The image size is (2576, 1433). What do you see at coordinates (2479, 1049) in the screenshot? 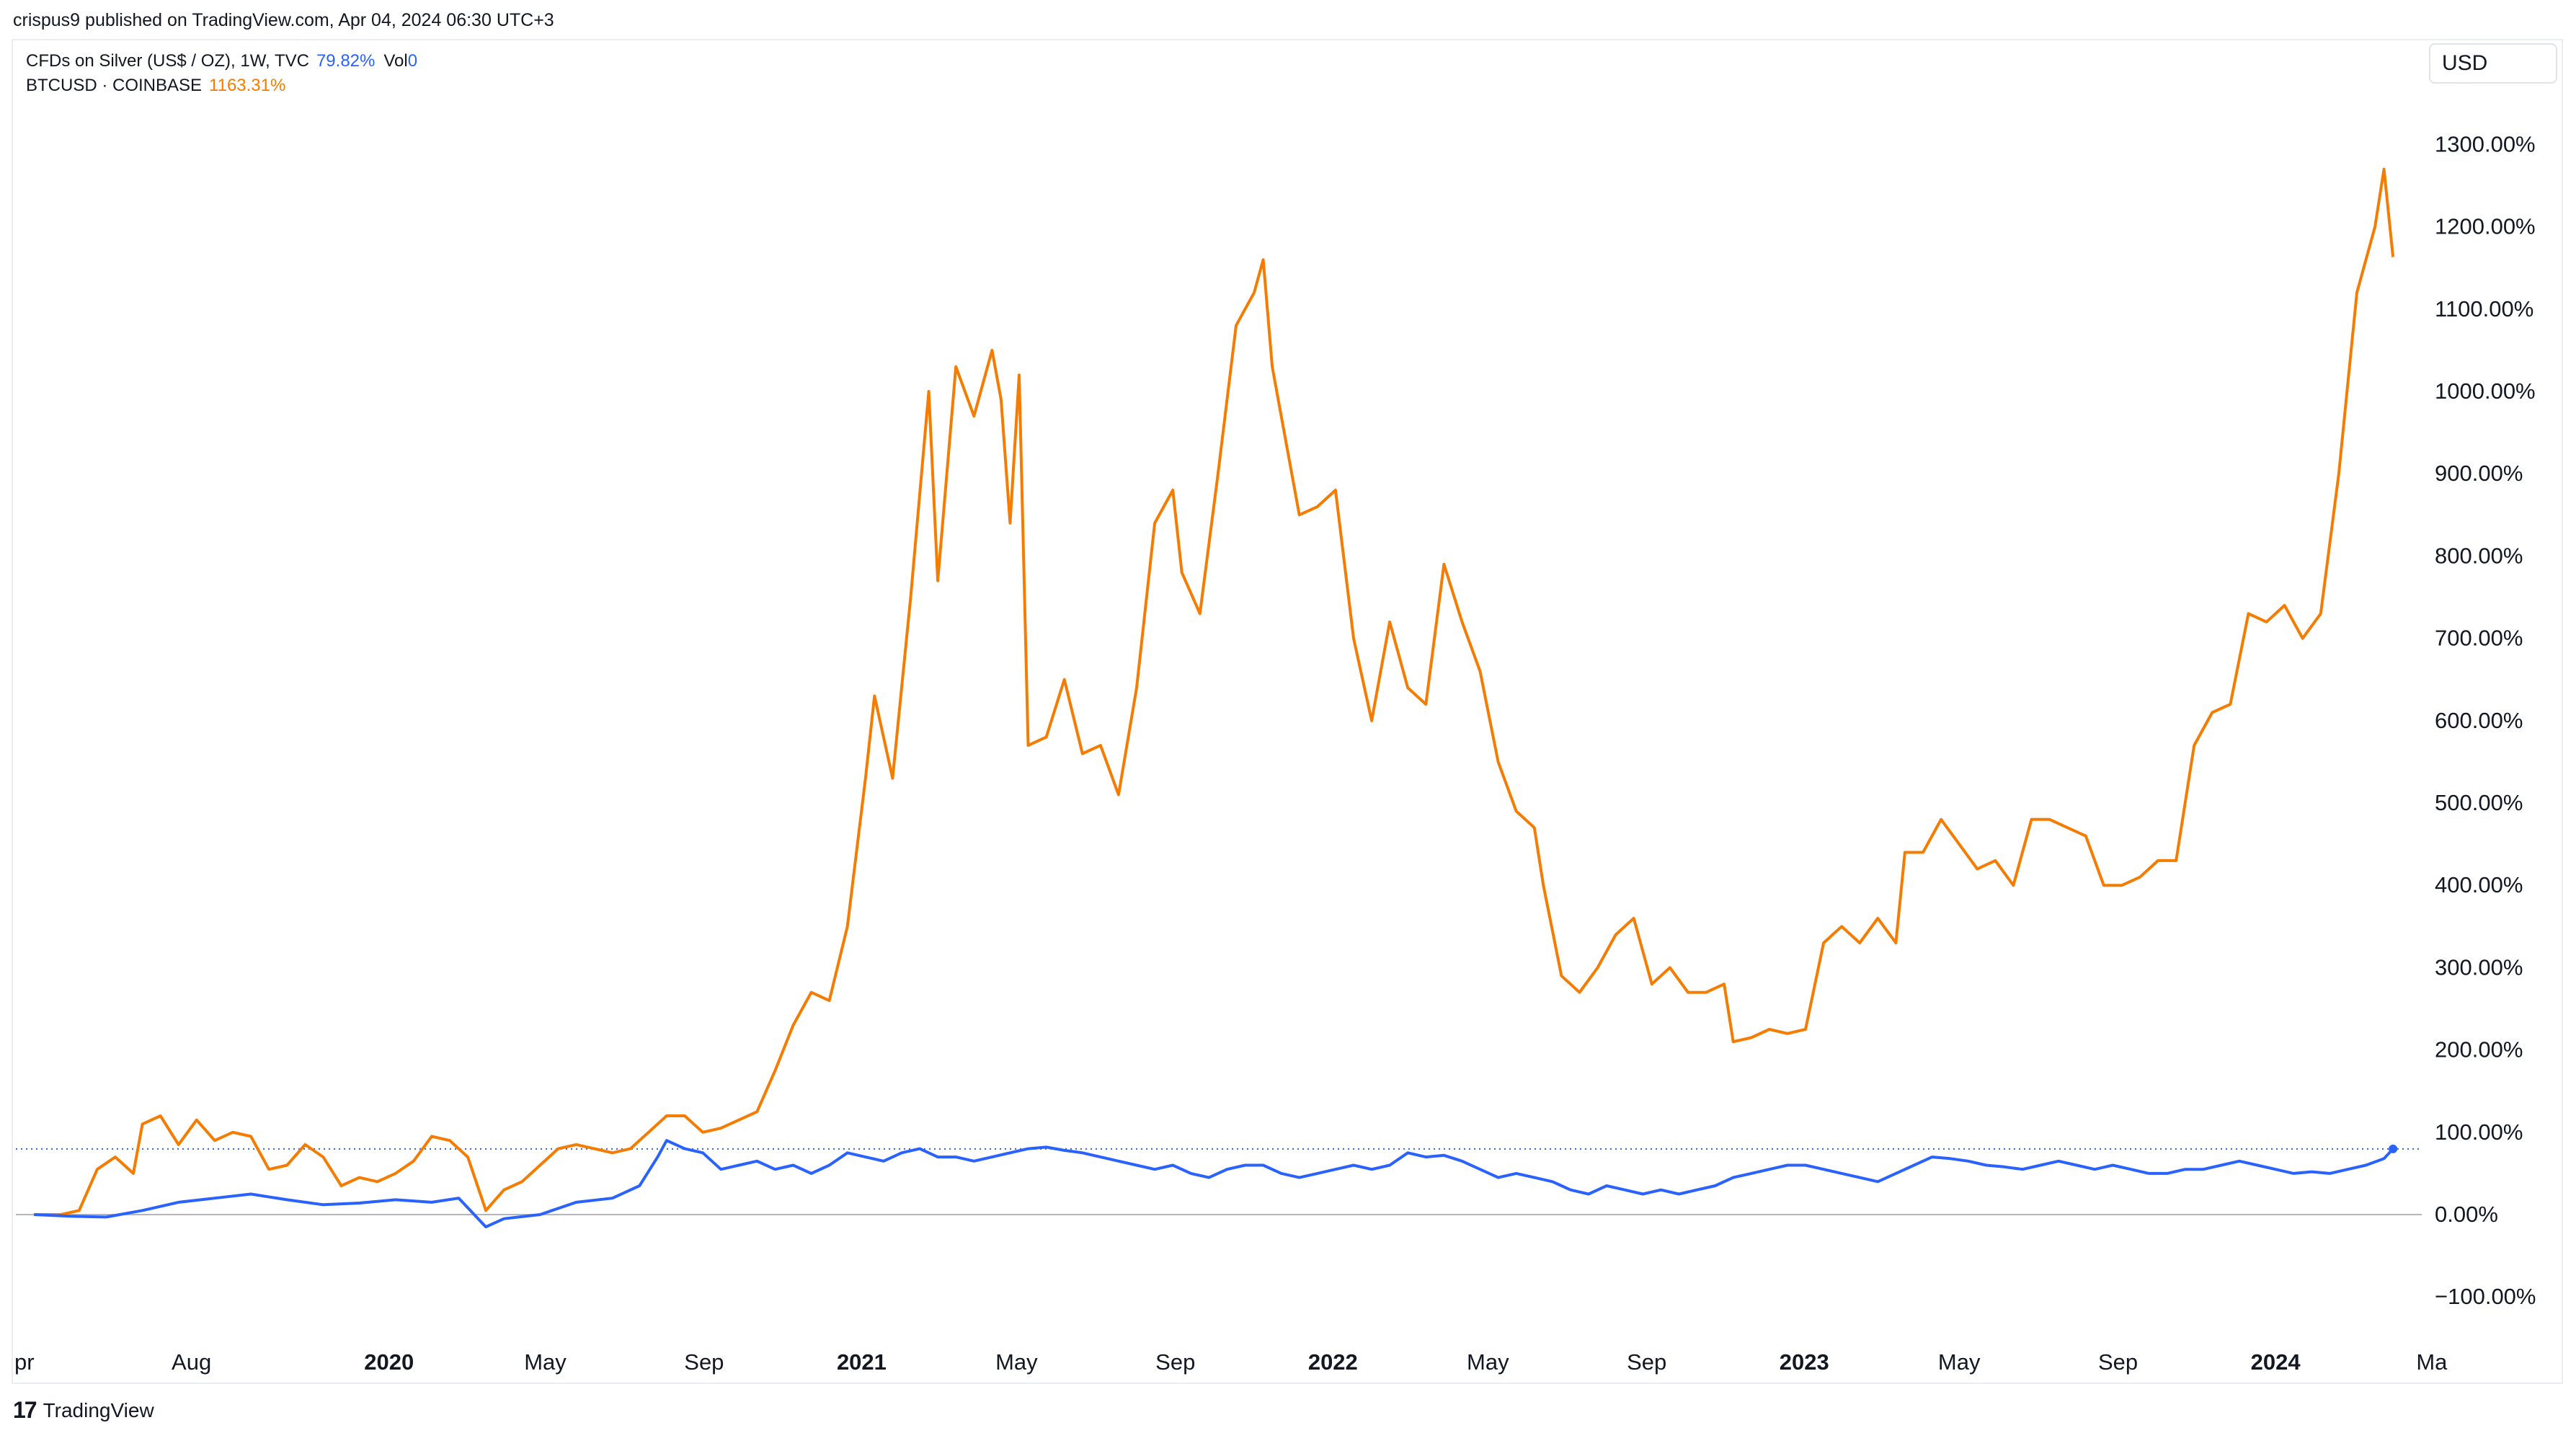
I see `y-tick-label: 200.00%` at bounding box center [2479, 1049].